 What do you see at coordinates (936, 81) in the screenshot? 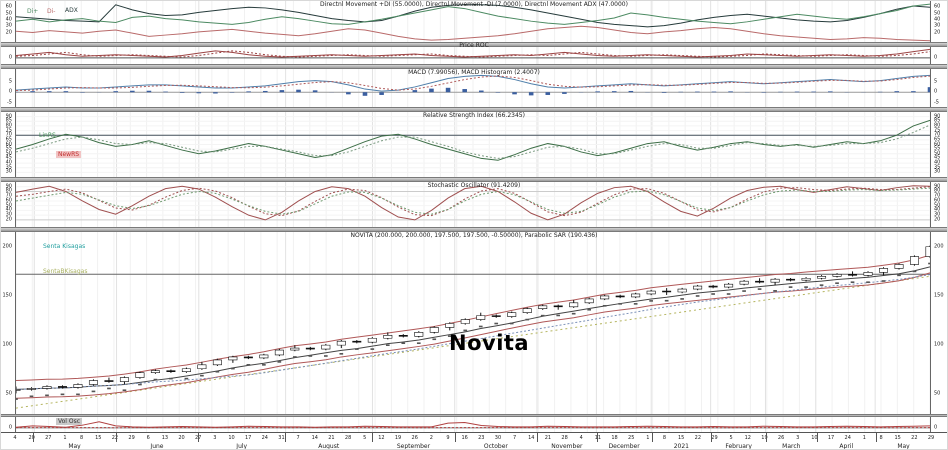
I see `axis-tick-label: 5` at bounding box center [936, 81].